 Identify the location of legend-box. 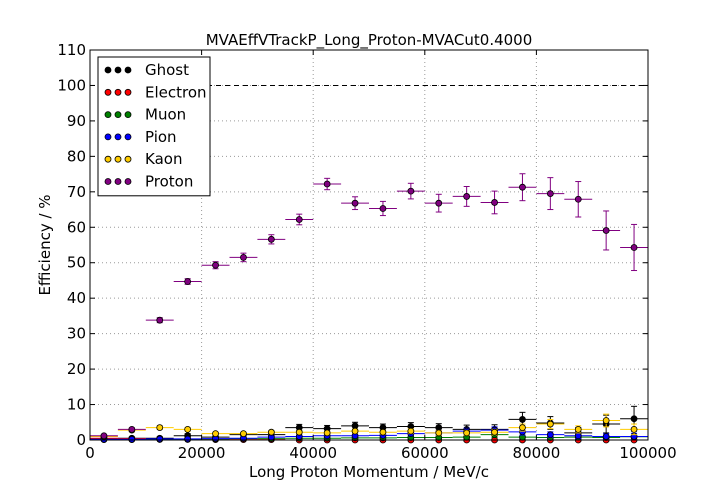
(154, 126).